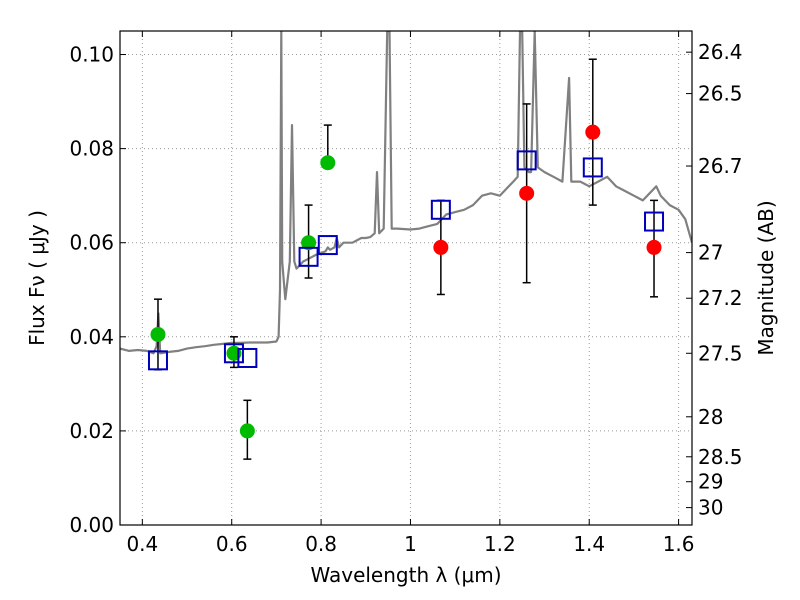  What do you see at coordinates (91, 431) in the screenshot?
I see `y-tick-label: 0.02` at bounding box center [91, 431].